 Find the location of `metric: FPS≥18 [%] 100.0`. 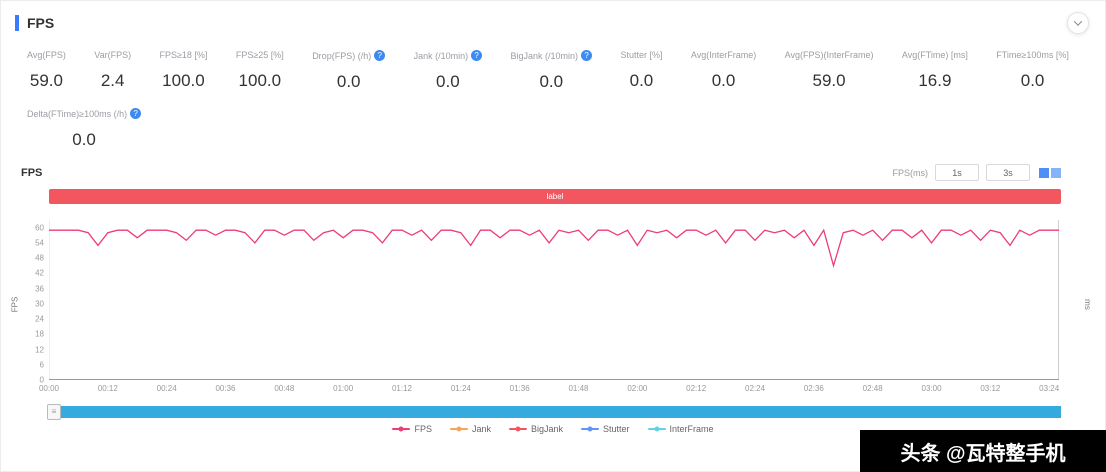

metric: FPS≥18 [%] 100.0 is located at coordinates (183, 71).